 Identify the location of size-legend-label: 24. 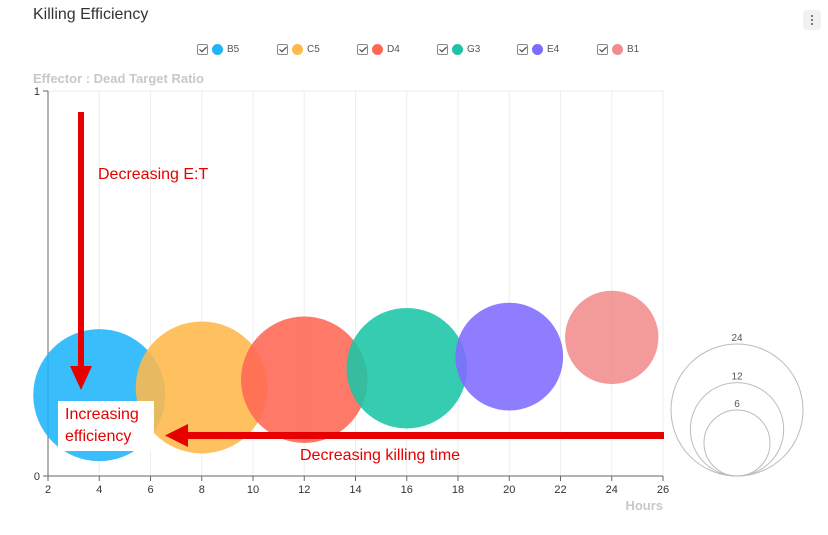
(737, 338).